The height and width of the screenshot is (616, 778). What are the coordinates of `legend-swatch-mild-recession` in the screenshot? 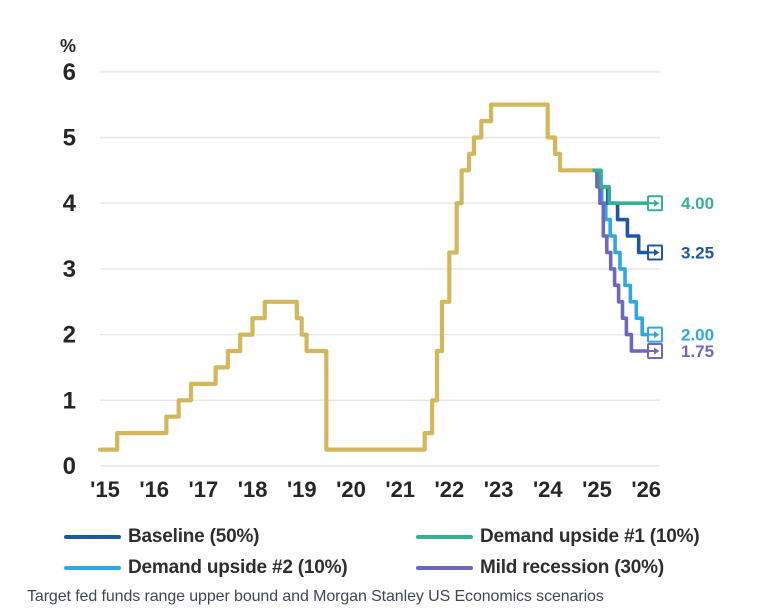 It's located at (444, 568).